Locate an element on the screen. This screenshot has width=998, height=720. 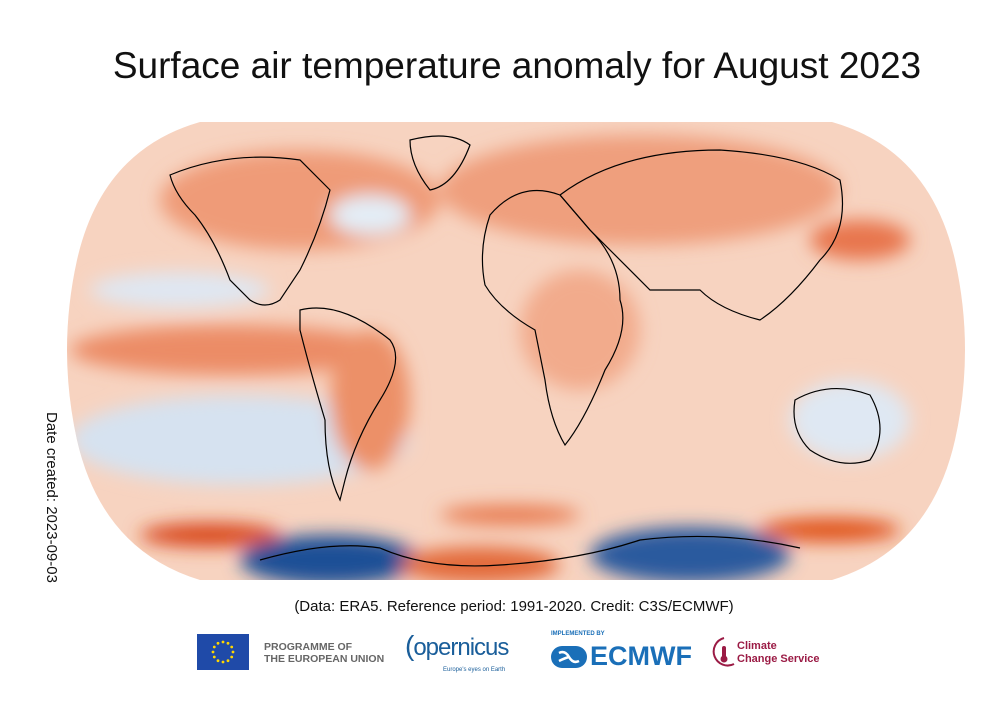
eu-stars-icon is located at coordinates (223, 652).